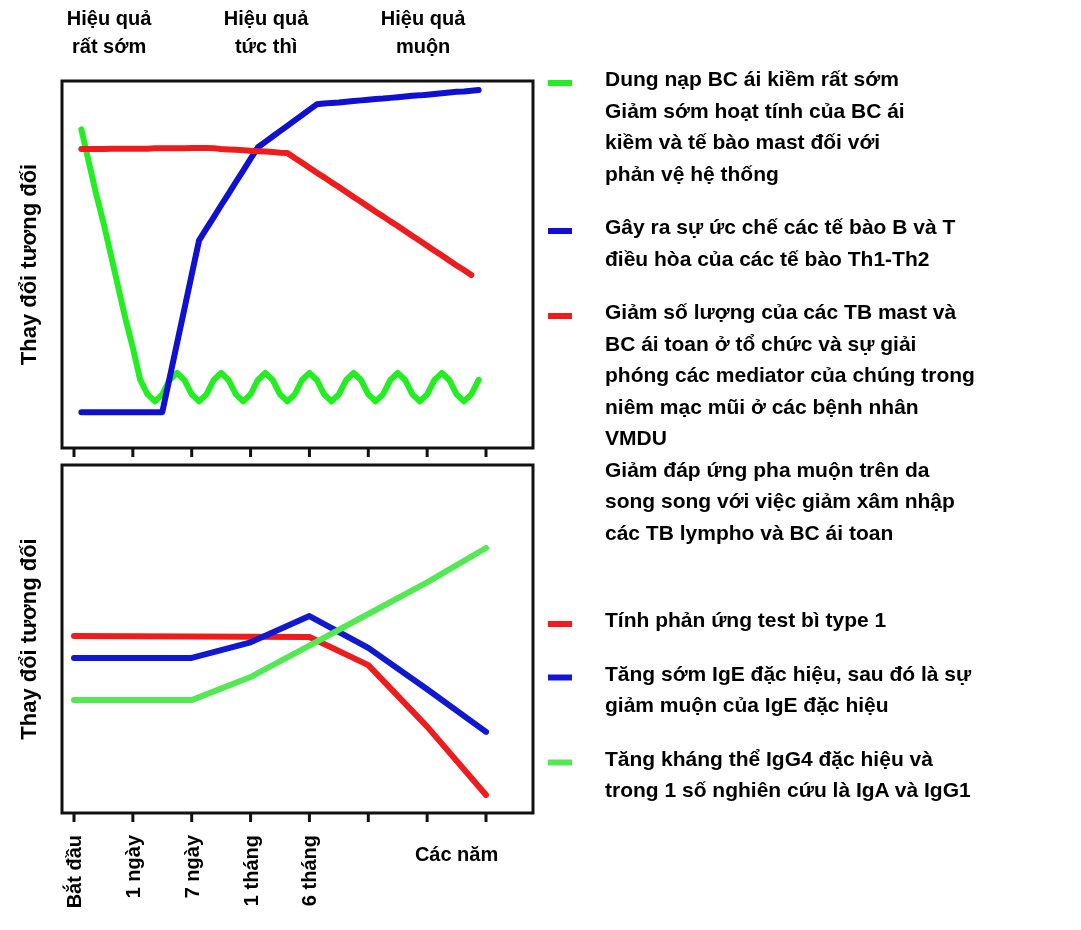 This screenshot has height=930, width=1081. Describe the element at coordinates (789, 688) in the screenshot. I see `legend-label: Tăng sớm IgE đặc hiệu, sau đó là sự giảm muộn của IgE đặc hiệu` at that location.